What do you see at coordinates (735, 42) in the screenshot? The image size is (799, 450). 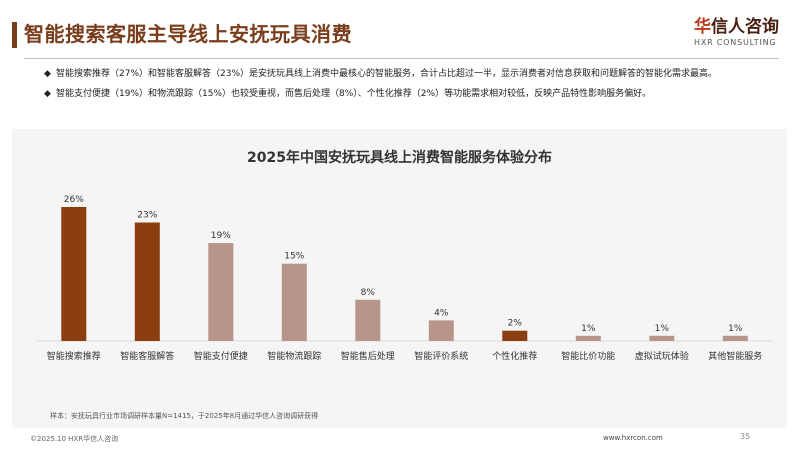 I see `logo-sub-text: HXR CONSULTING` at bounding box center [735, 42].